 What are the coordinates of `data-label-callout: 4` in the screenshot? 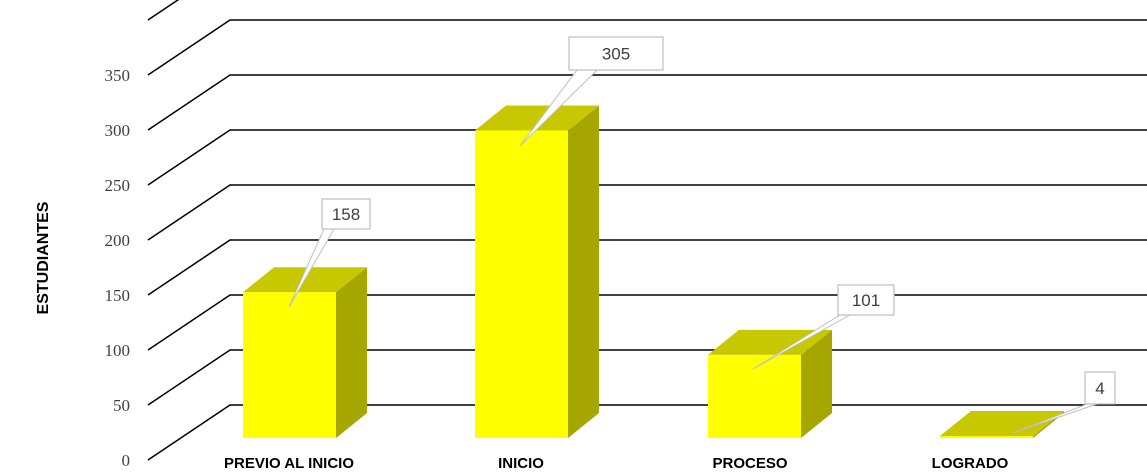 It's located at (1064, 402).